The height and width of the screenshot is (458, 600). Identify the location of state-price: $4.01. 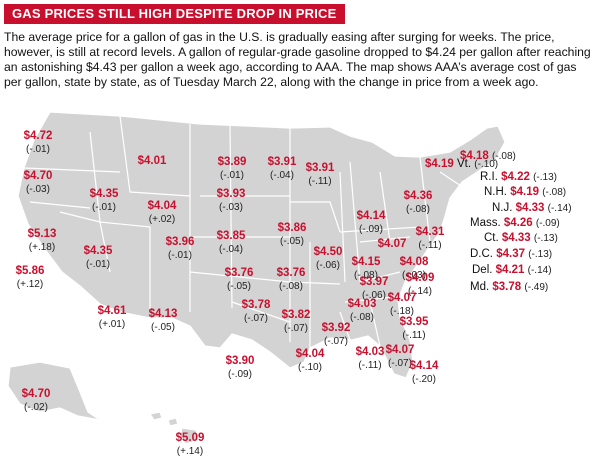
(152, 161).